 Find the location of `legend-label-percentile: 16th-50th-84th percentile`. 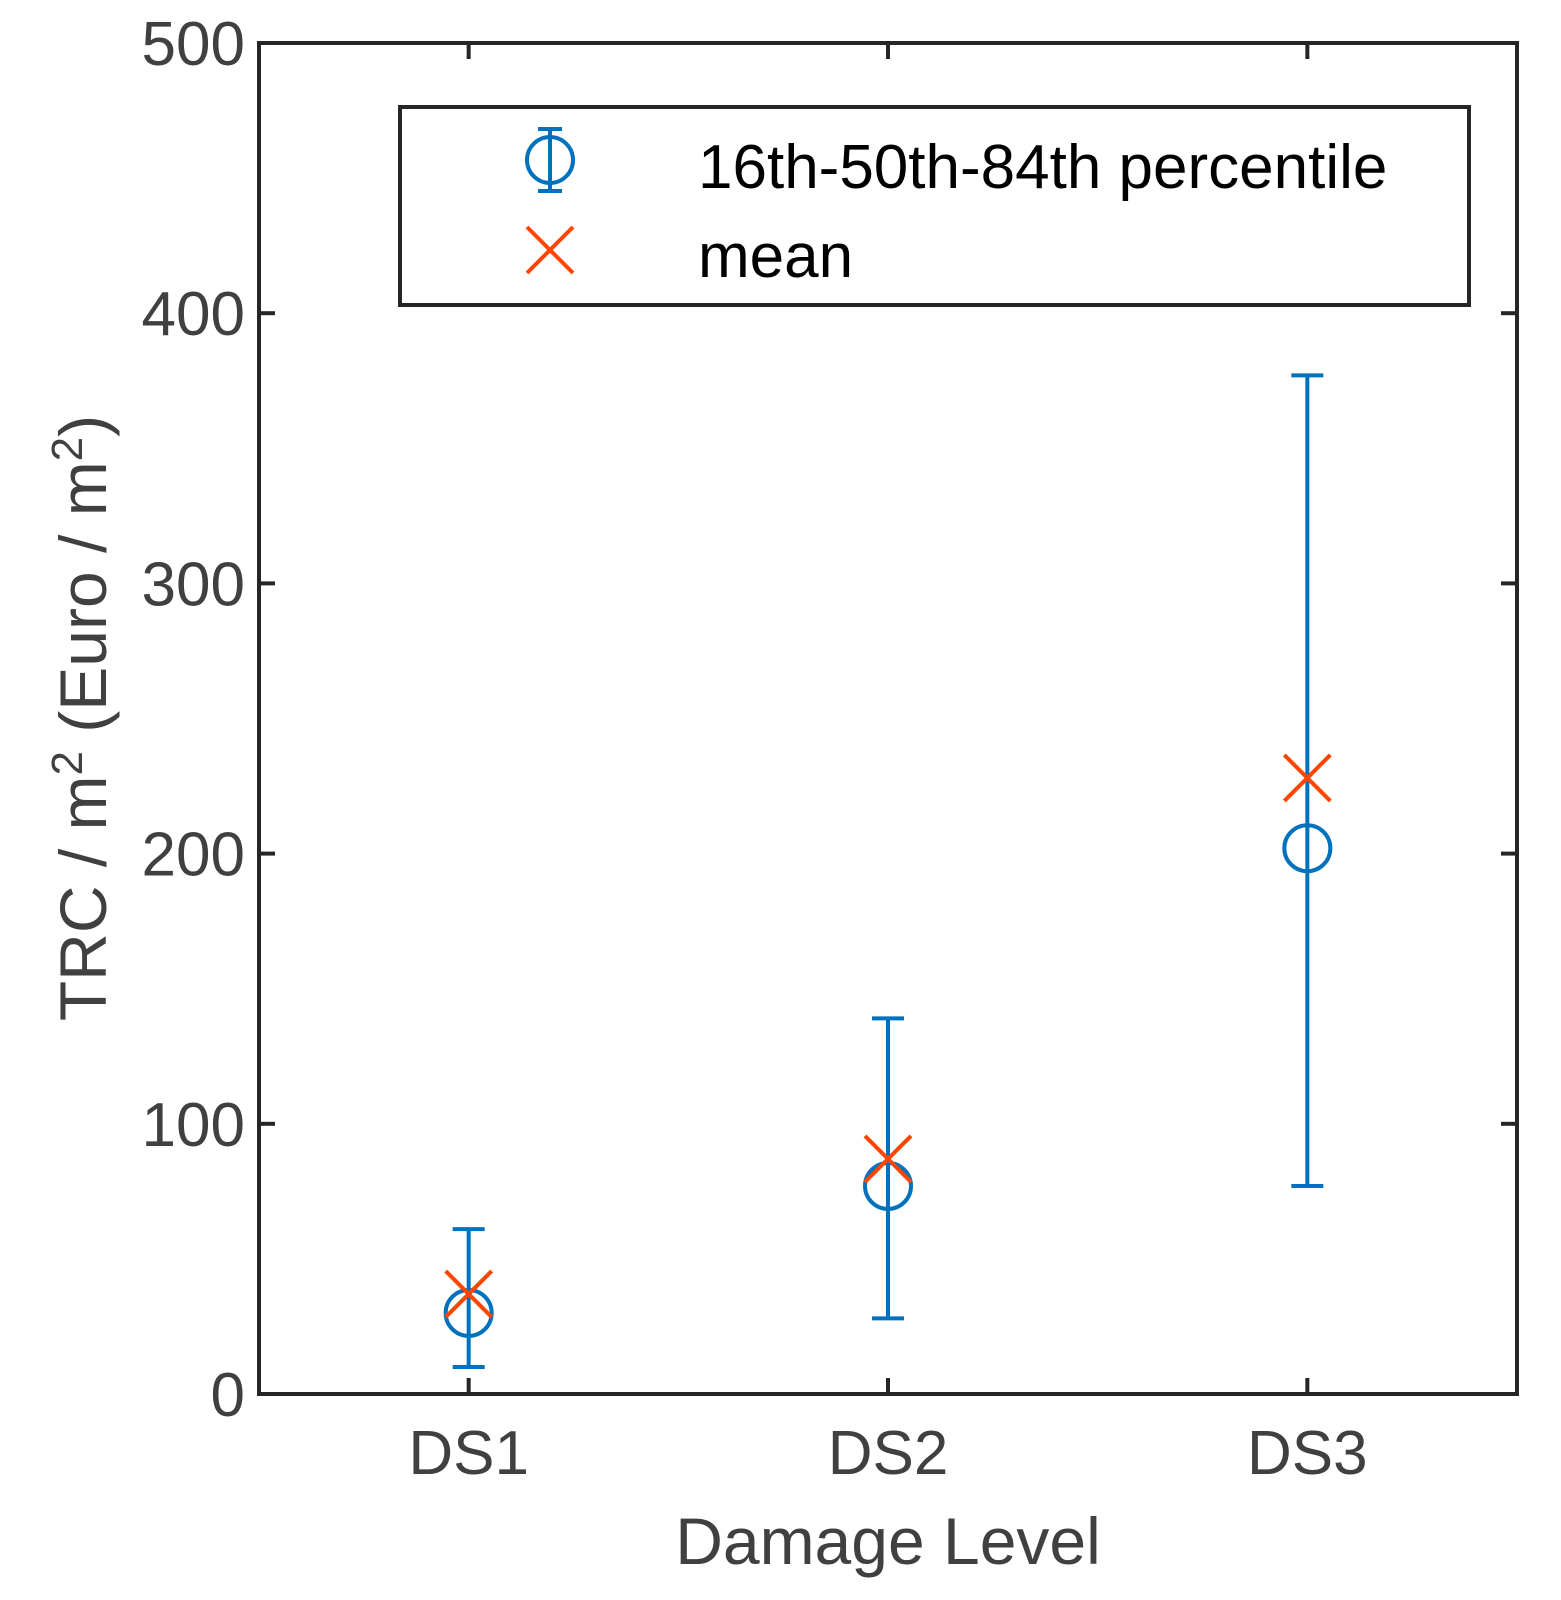

legend-label-percentile: 16th-50th-84th percentile is located at coordinates (1042, 167).